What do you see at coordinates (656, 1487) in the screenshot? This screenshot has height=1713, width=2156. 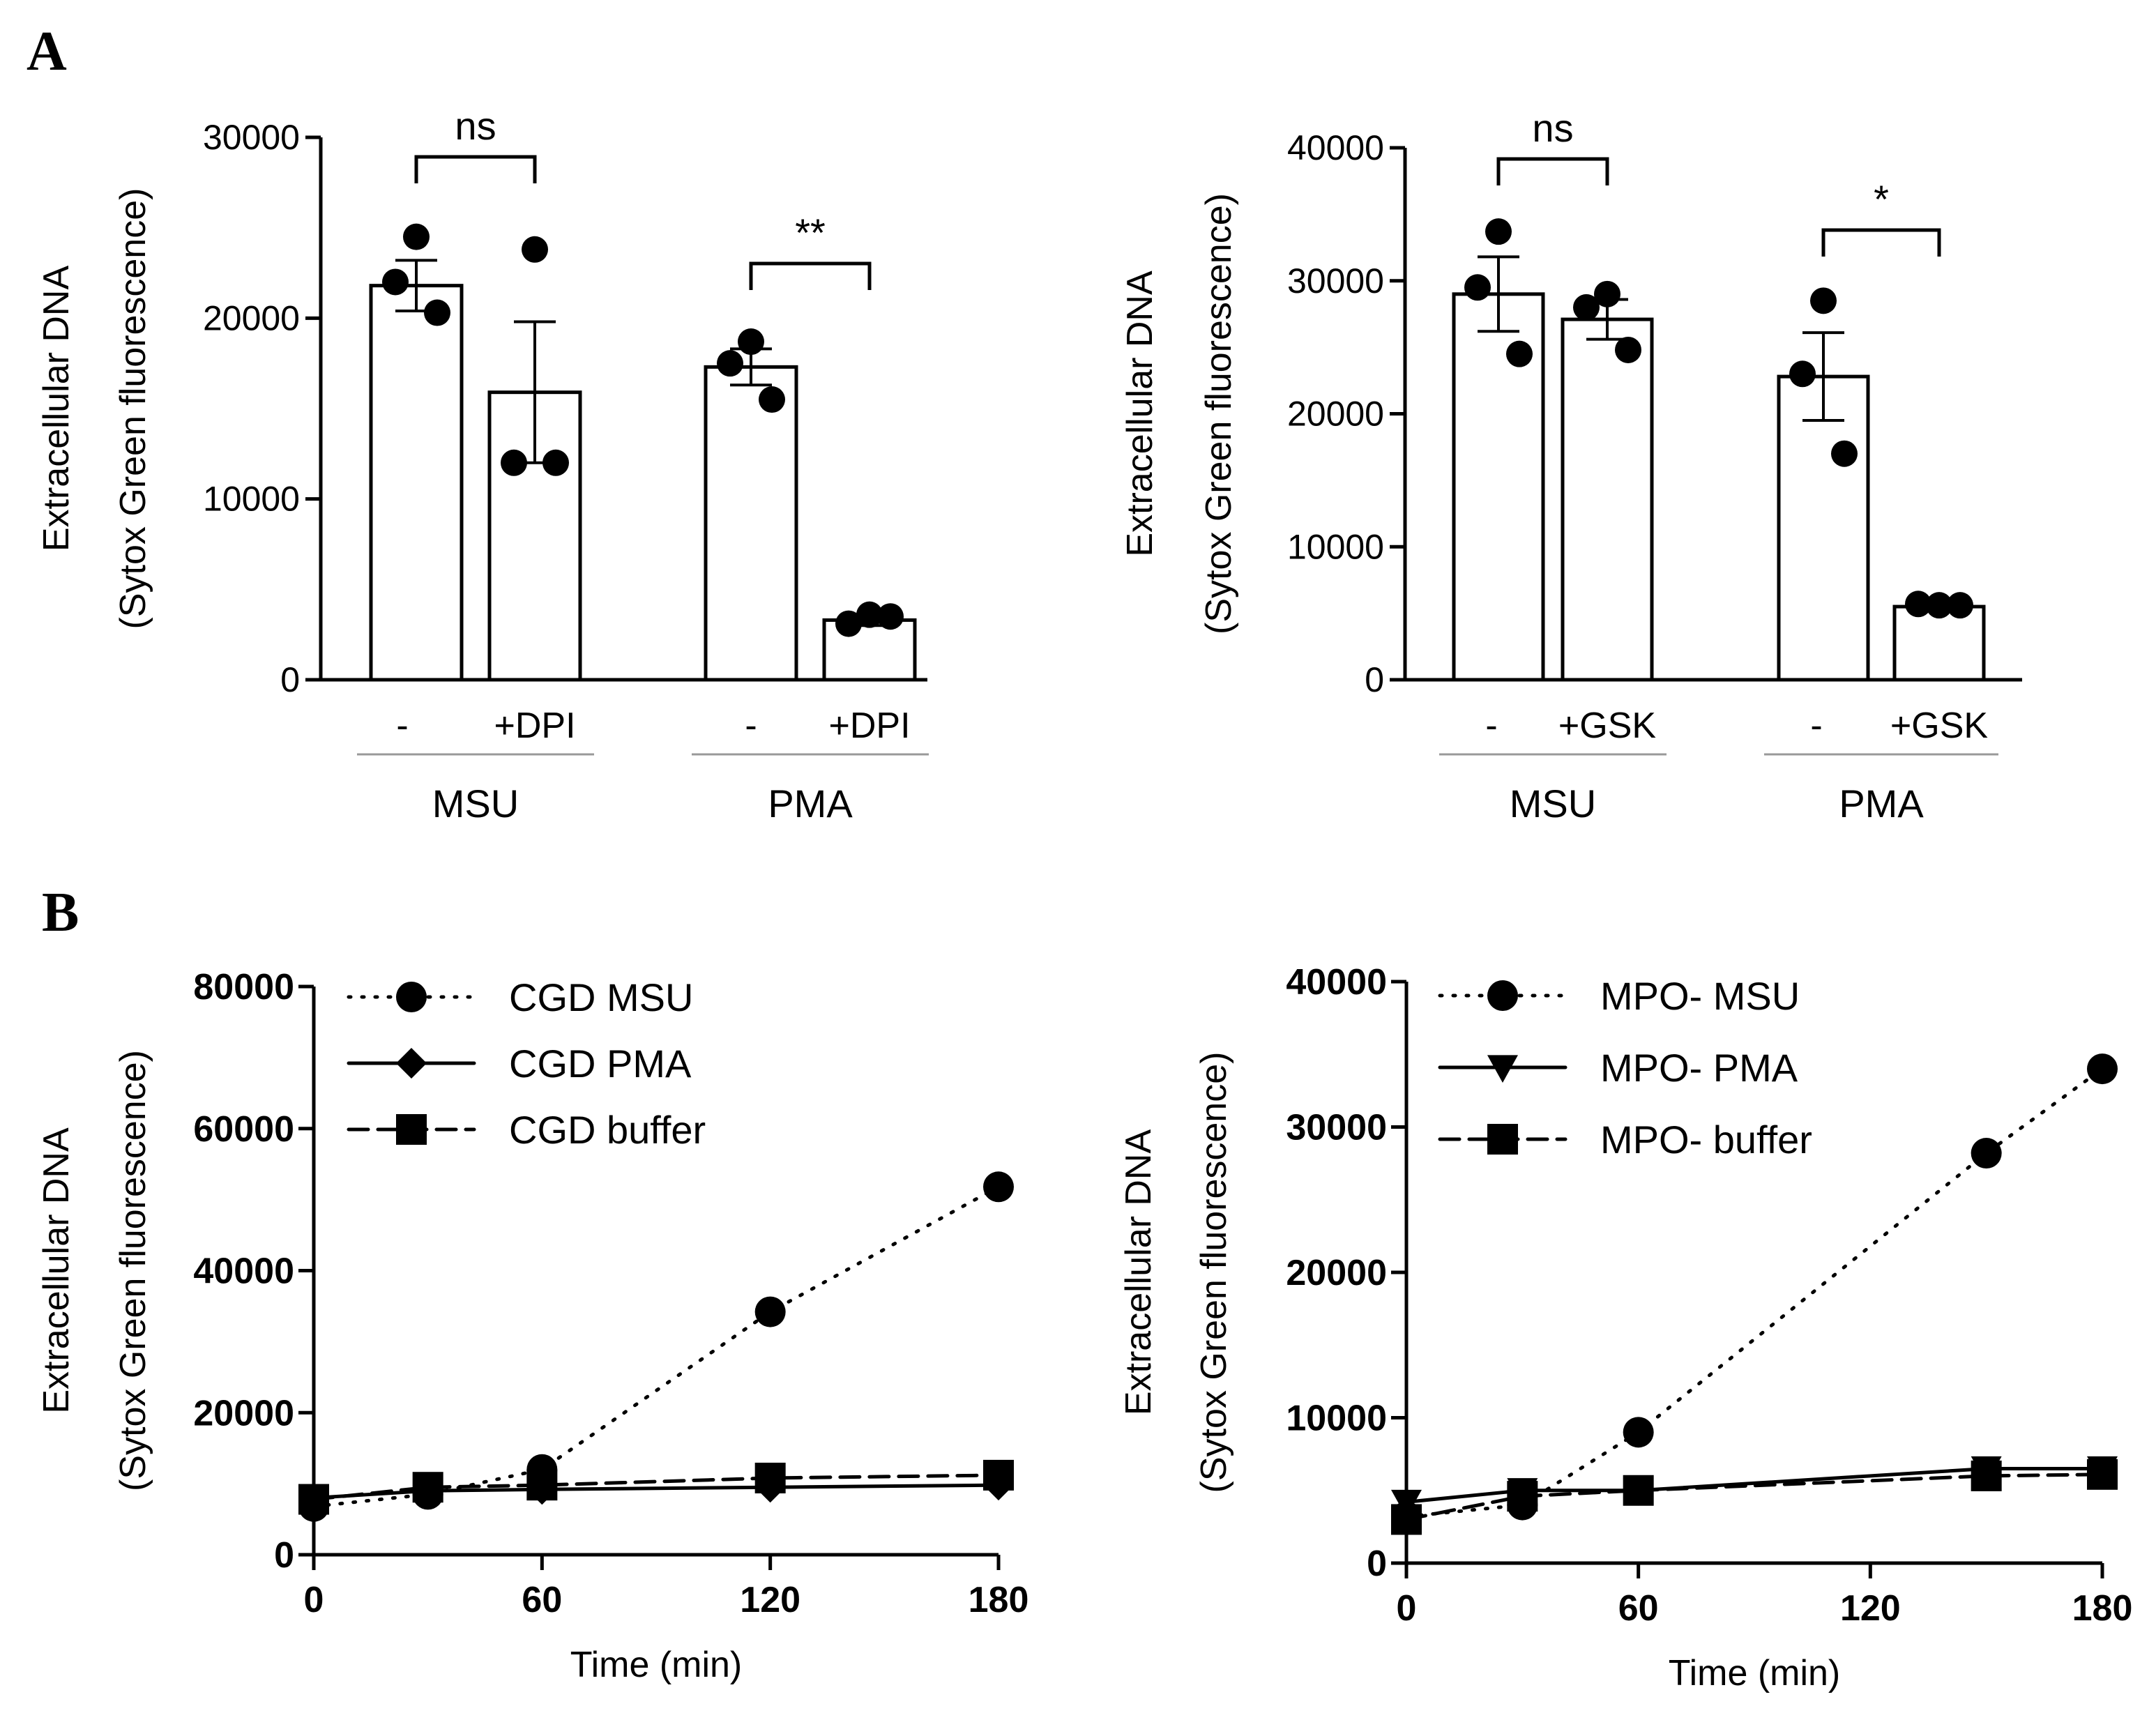 I see `series-line` at bounding box center [656, 1487].